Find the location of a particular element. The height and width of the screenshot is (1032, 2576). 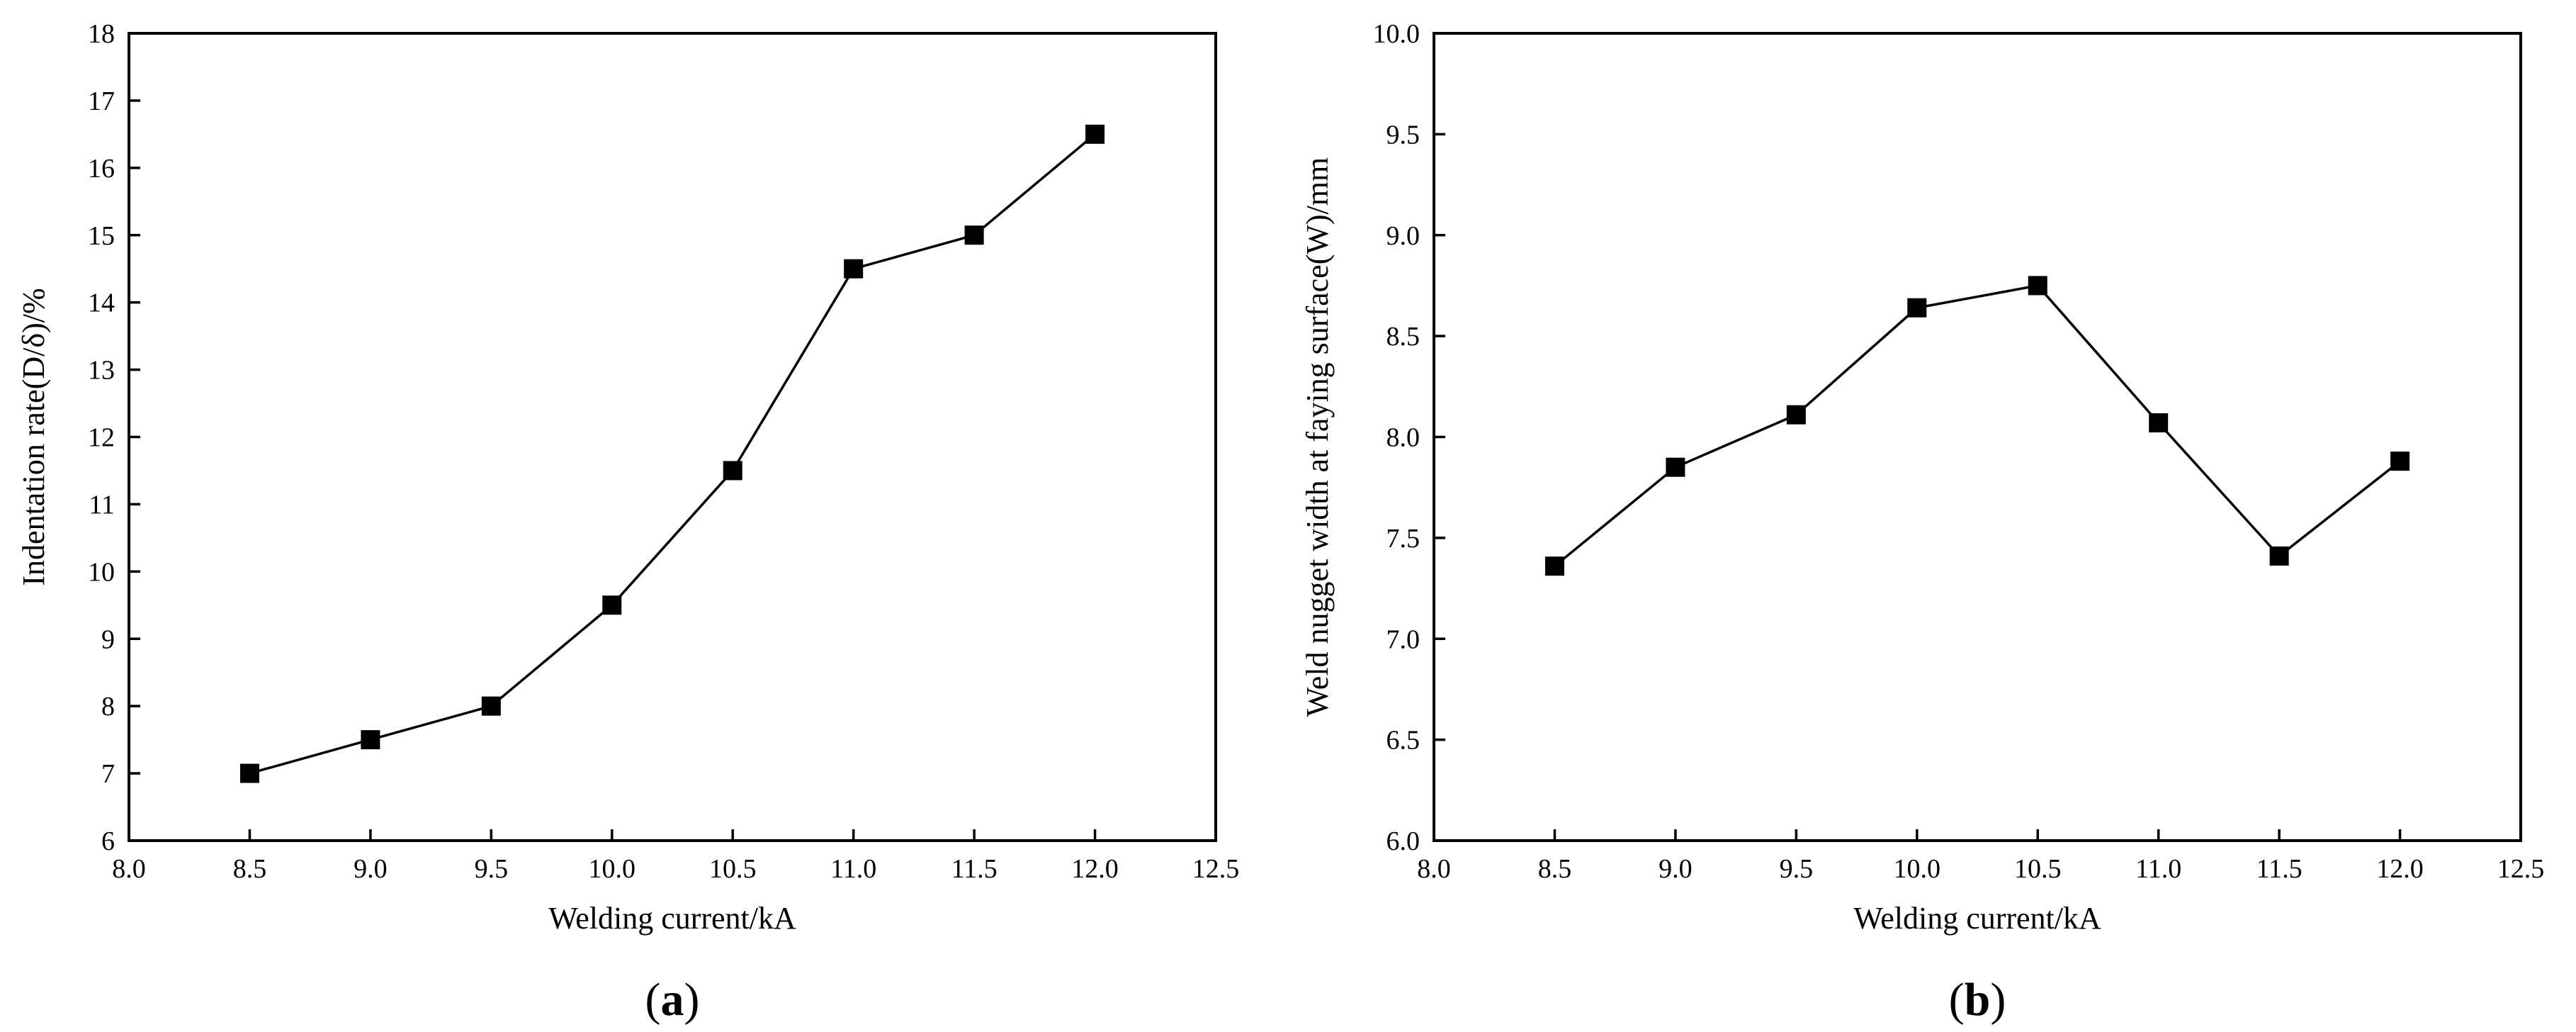

y-tick-label: 7.5 is located at coordinates (1403, 539).